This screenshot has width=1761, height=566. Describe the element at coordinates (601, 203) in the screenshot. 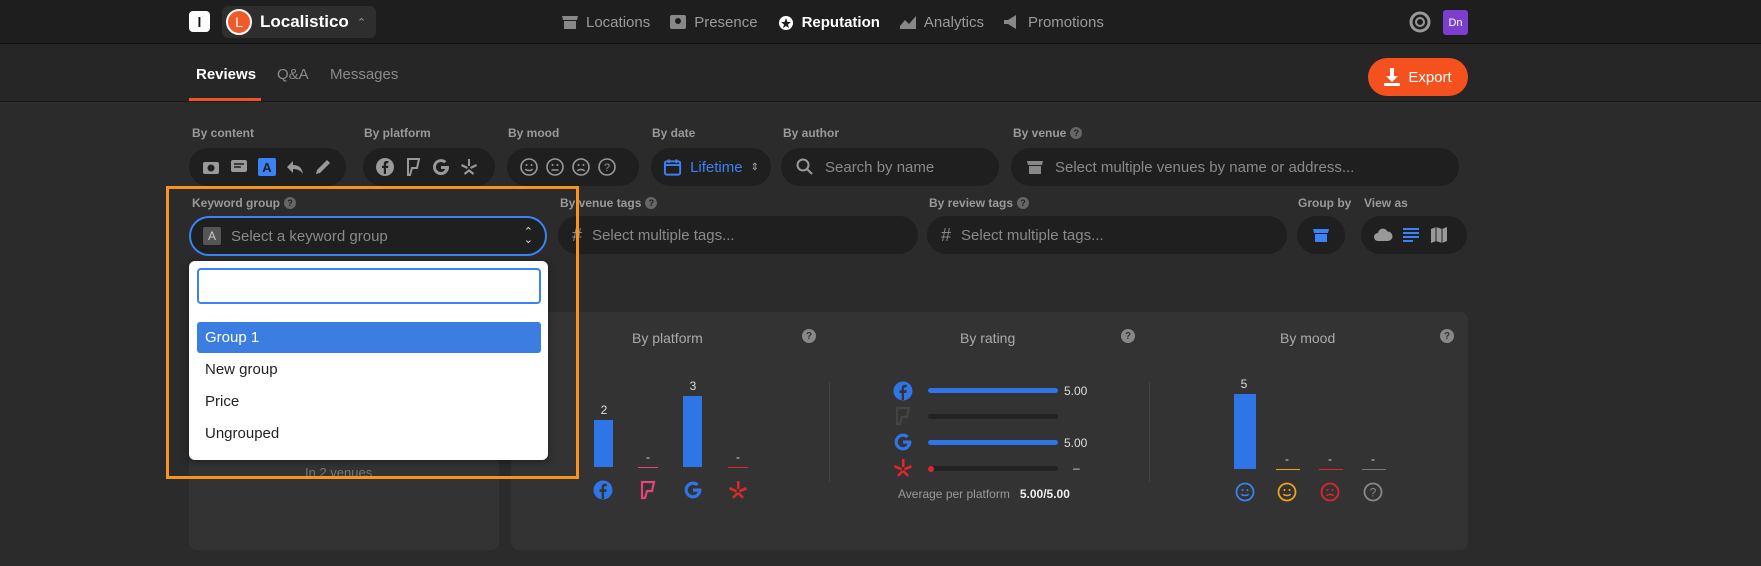

I see `by-venue-tags-text: By venue tags` at that location.